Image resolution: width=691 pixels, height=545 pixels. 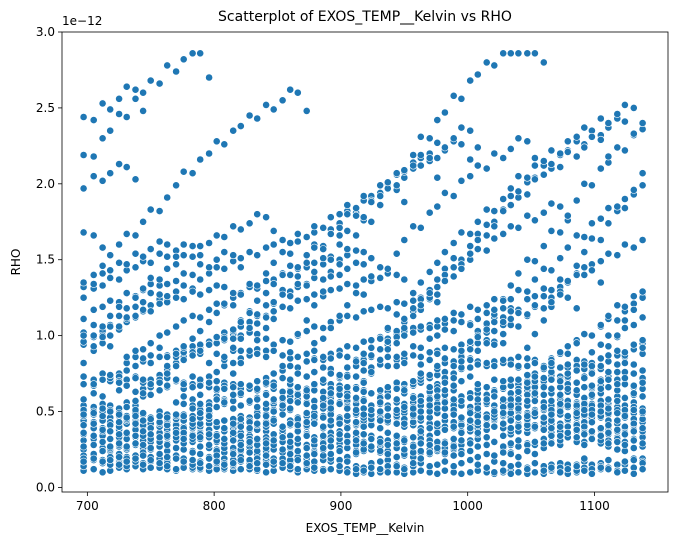 I want to click on x-tick-label: 1100, so click(x=594, y=506).